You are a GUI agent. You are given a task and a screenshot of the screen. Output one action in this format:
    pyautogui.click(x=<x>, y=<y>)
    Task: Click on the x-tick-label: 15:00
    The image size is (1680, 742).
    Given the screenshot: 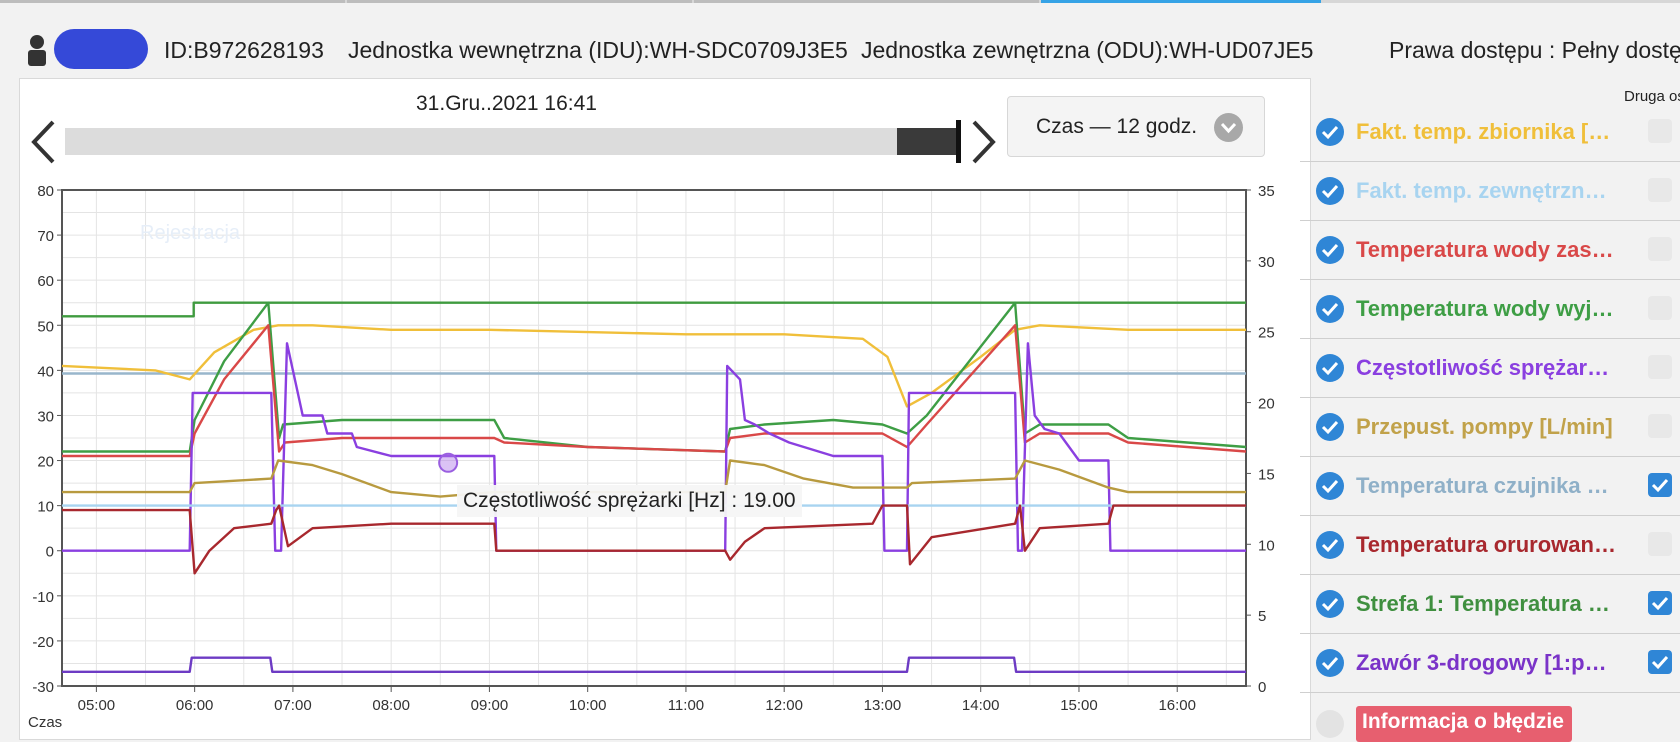 What is the action you would take?
    pyautogui.click(x=1079, y=705)
    